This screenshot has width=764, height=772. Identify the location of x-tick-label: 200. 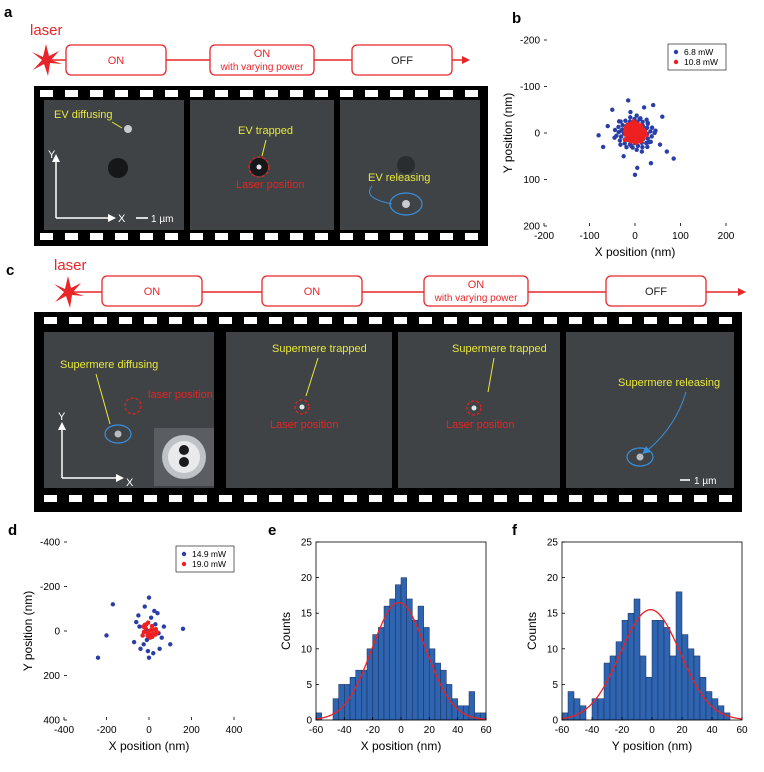
(191, 730).